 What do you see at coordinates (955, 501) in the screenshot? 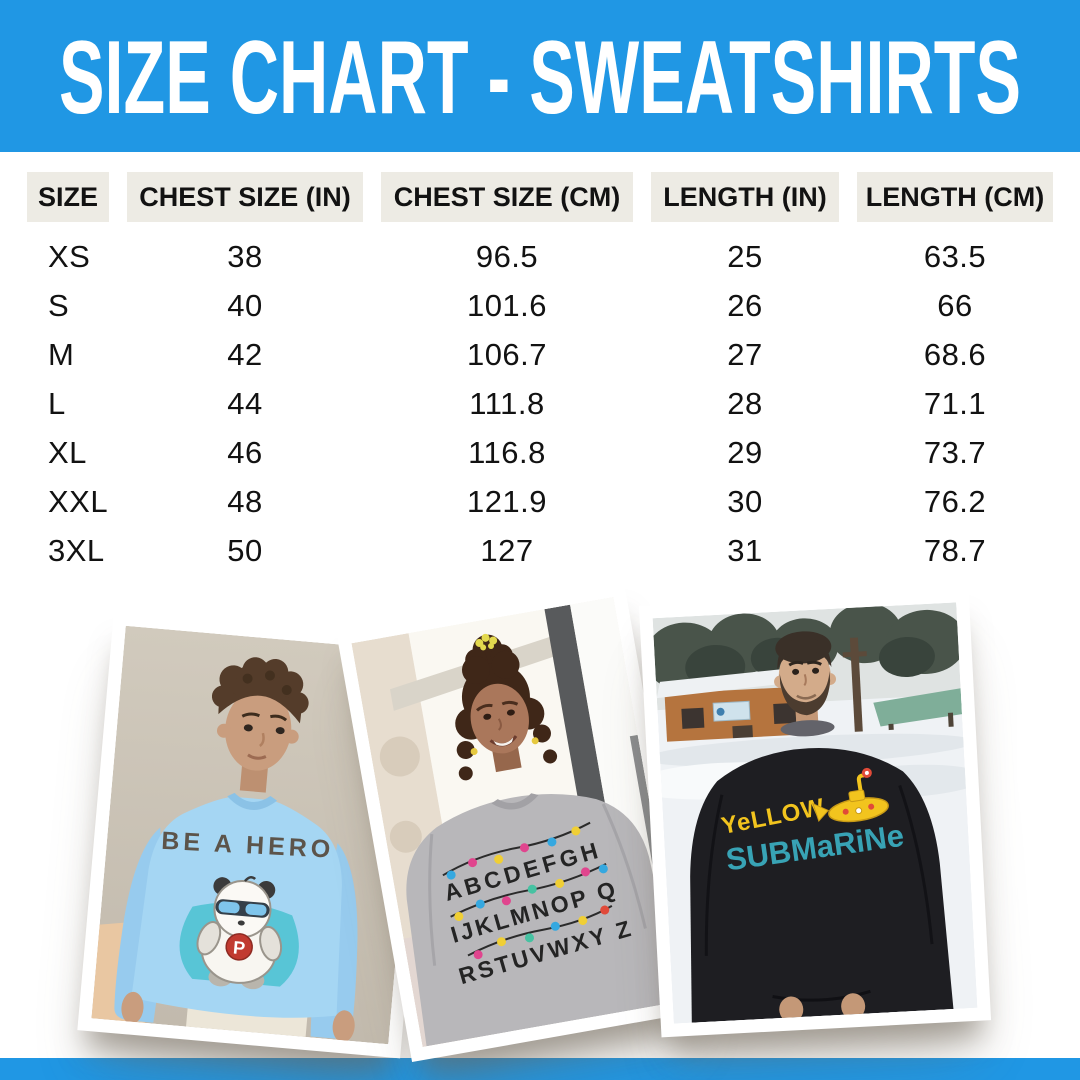
I see `table-cell: 76.2` at bounding box center [955, 501].